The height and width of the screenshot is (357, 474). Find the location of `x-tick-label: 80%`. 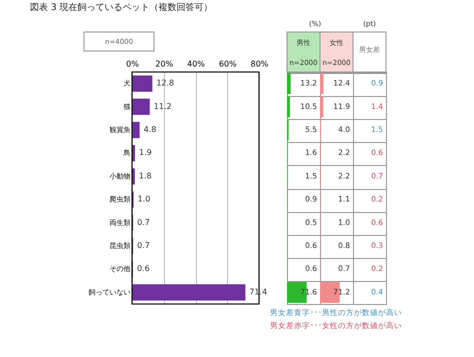

x-tick-label: 80% is located at coordinates (259, 64).